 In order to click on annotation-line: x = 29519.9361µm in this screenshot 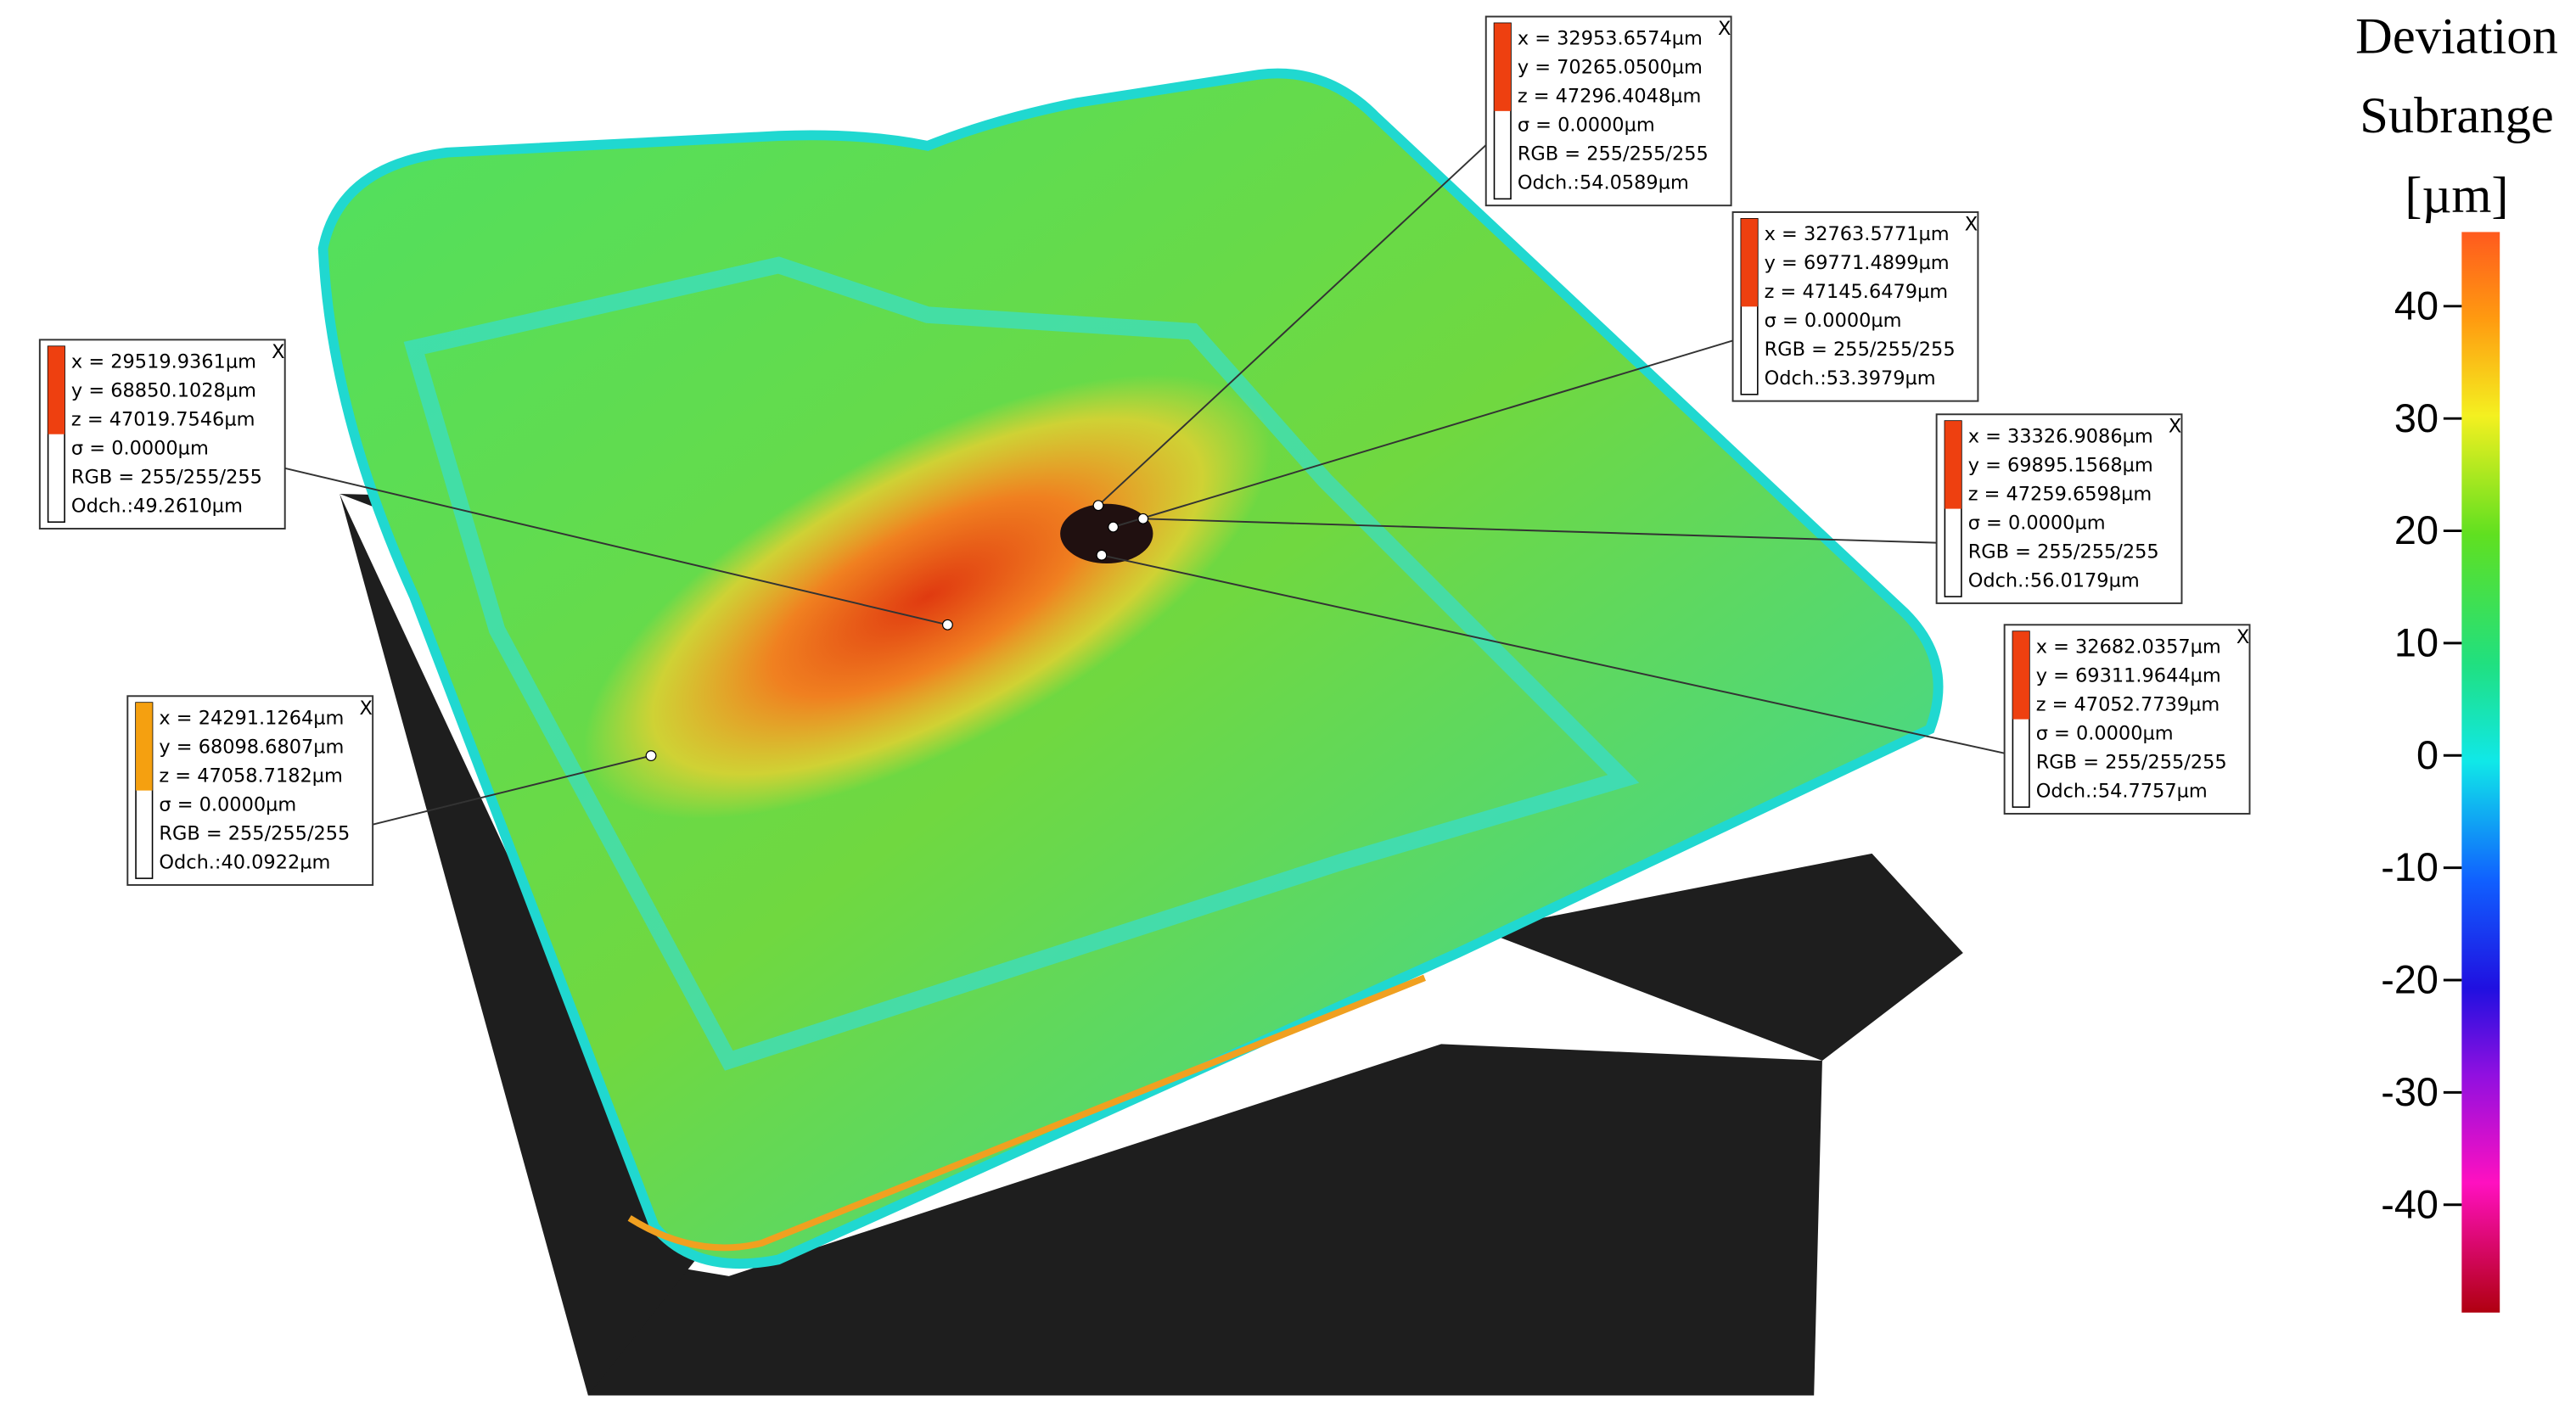, I will do `click(163, 362)`.